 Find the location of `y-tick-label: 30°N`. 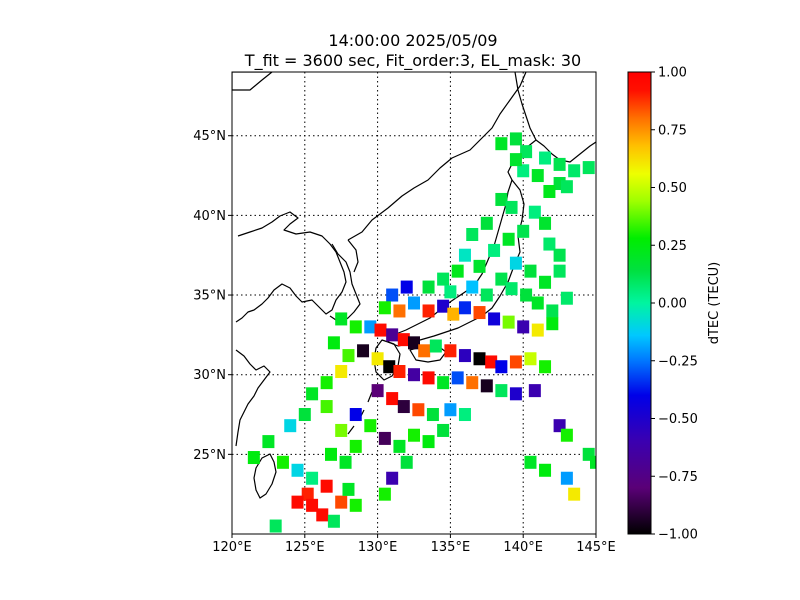

y-tick-label: 30°N is located at coordinates (209, 375).